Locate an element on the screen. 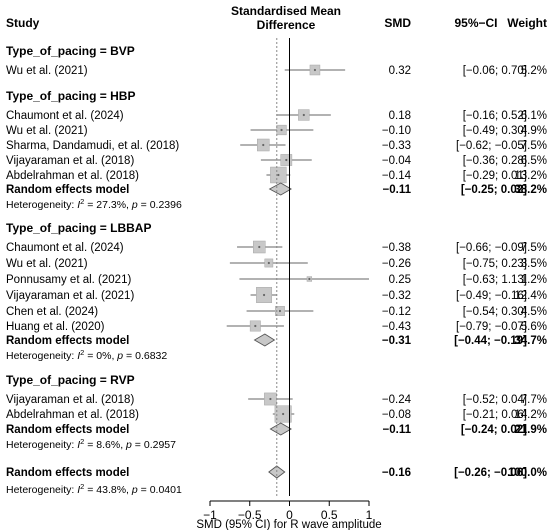 This screenshot has width=550, height=530. summary-weight: 21.9% is located at coordinates (530, 430).